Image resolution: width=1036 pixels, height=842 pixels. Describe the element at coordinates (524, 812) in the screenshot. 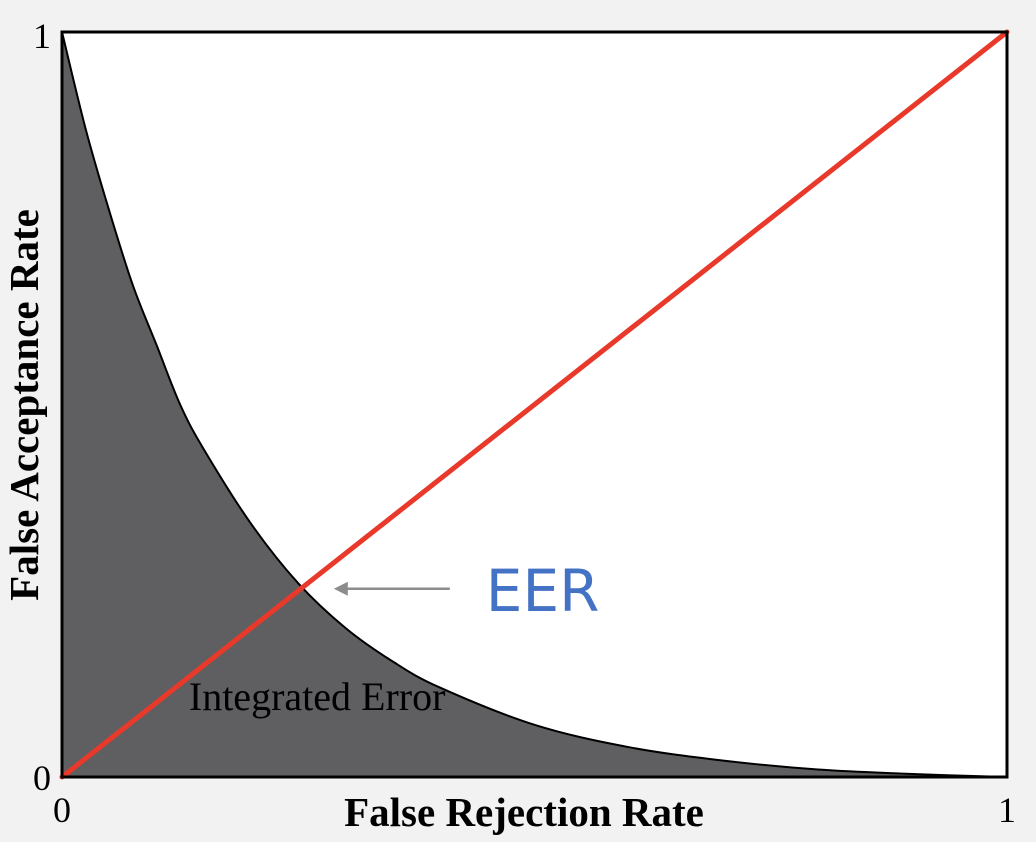

I see `x-axis-label: False Rejection Rate` at that location.